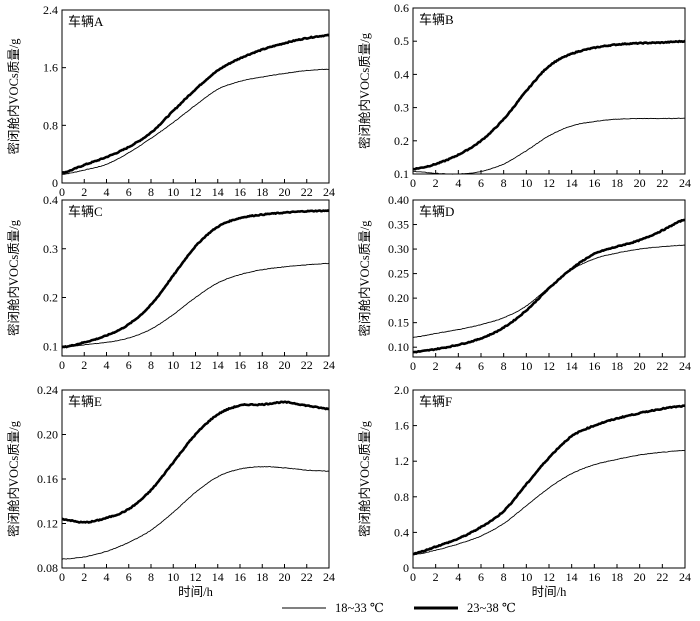 Image resolution: width=700 pixels, height=621 pixels. What do you see at coordinates (398, 200) in the screenshot?
I see `y-tick-label: 0.40` at bounding box center [398, 200].